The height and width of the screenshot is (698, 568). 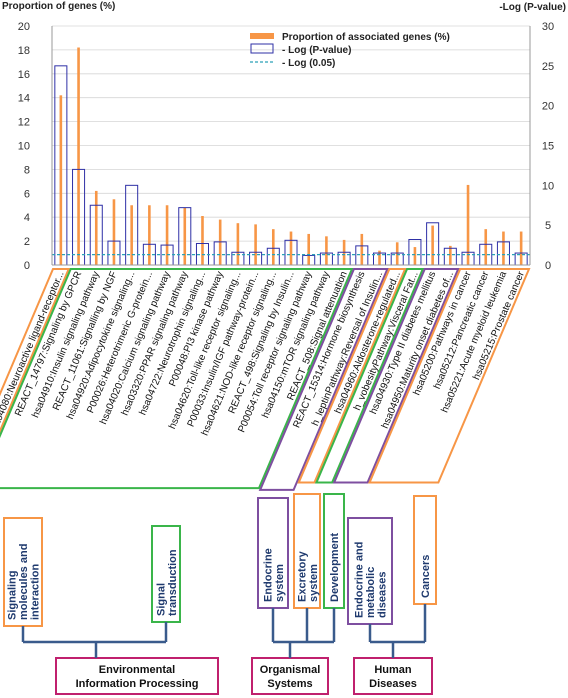 What do you see at coordinates (548, 107) in the screenshot?
I see `y-right-tick-label: 20` at bounding box center [548, 107].